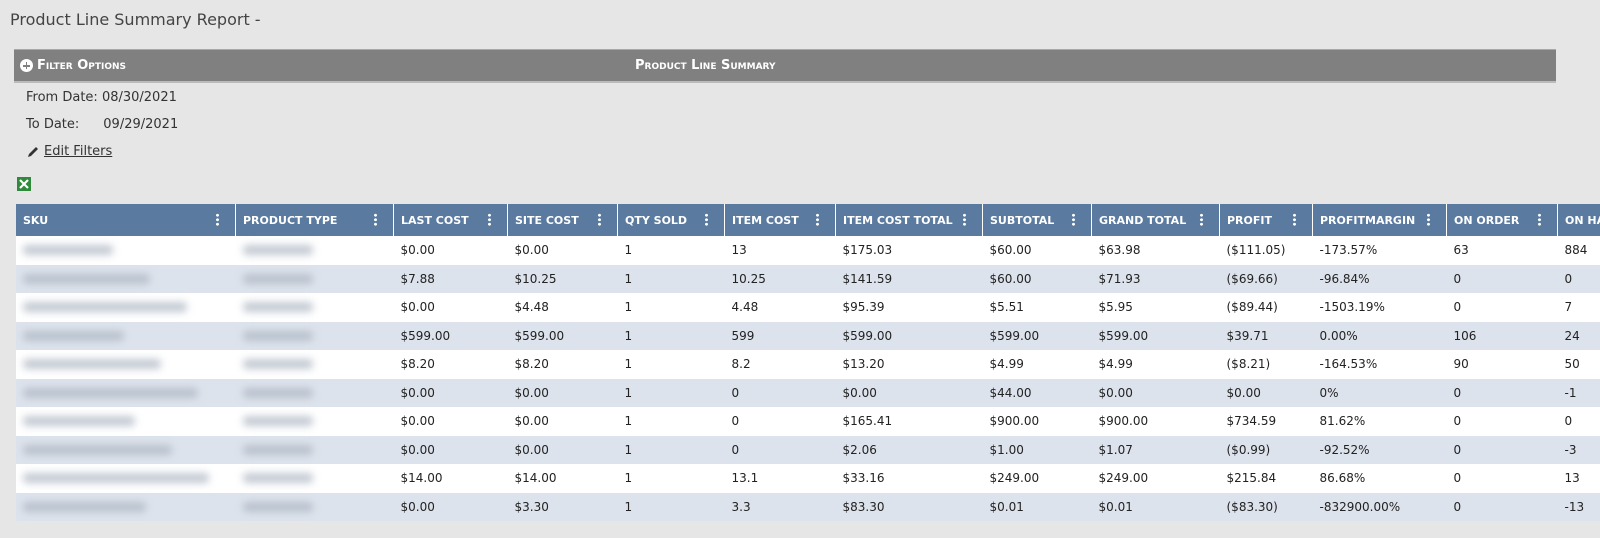 This screenshot has height=538, width=1600. What do you see at coordinates (1266, 364) in the screenshot?
I see `table-cell: ($8.21)` at bounding box center [1266, 364].